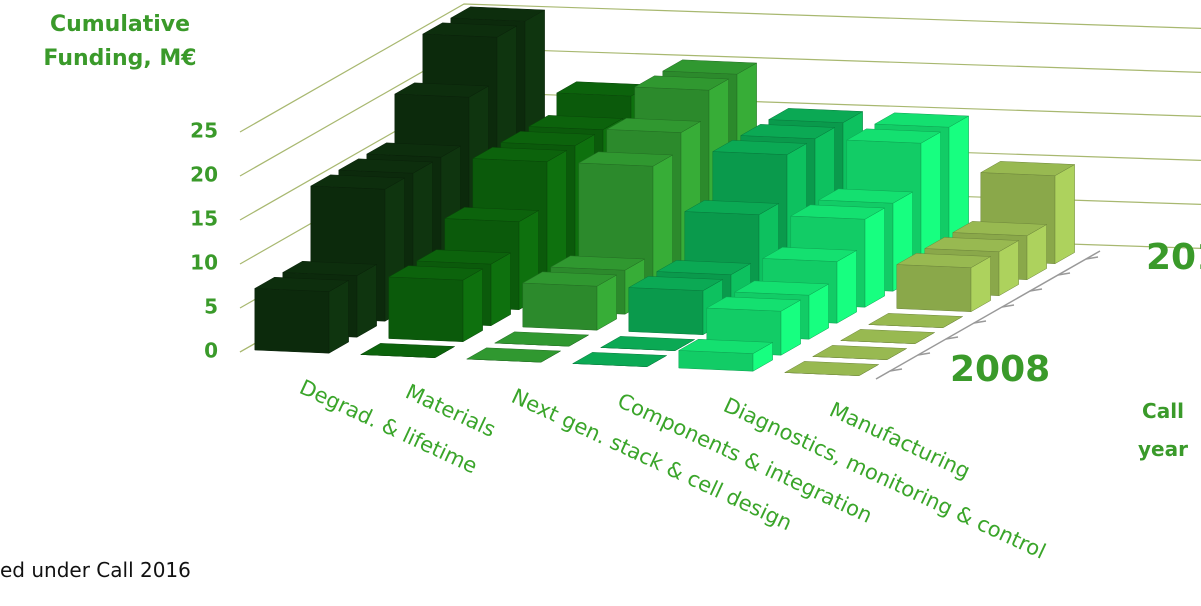  Describe the element at coordinates (204, 175) in the screenshot. I see `y-tick-label: 20` at that location.